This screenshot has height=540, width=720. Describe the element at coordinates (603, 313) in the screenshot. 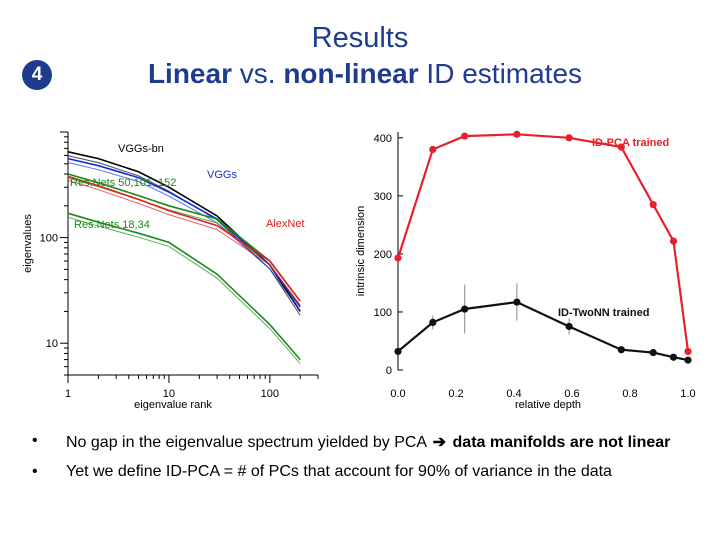

I see `legend-label-id-twonn: ID-TwoNN trained` at that location.